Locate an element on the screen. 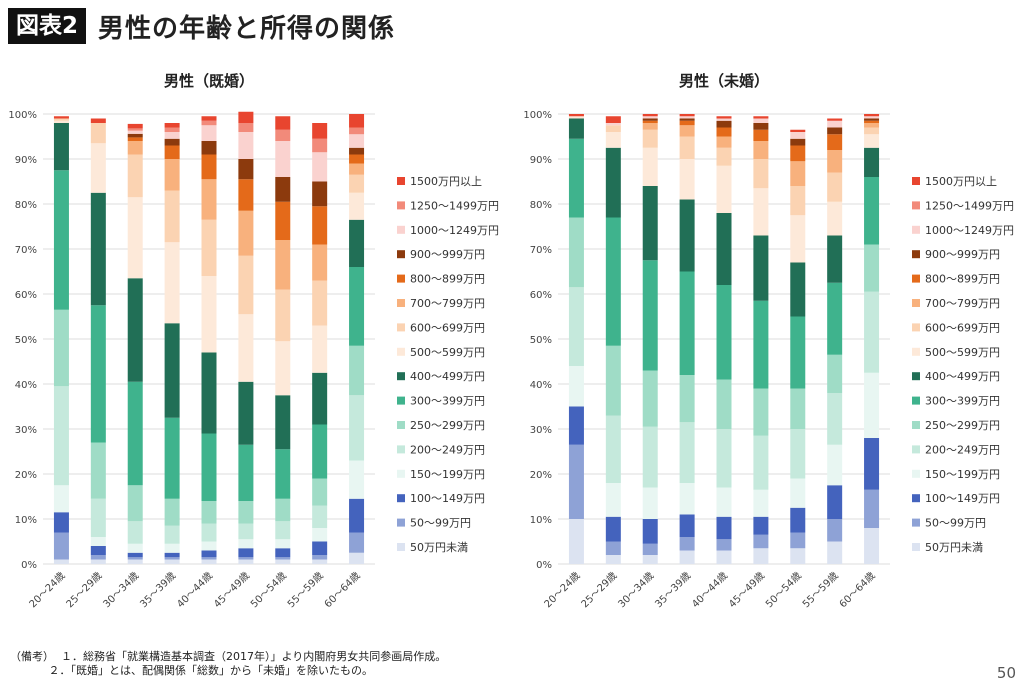 The height and width of the screenshot is (683, 1024). legend-label: 800～899万円 is located at coordinates (962, 279).